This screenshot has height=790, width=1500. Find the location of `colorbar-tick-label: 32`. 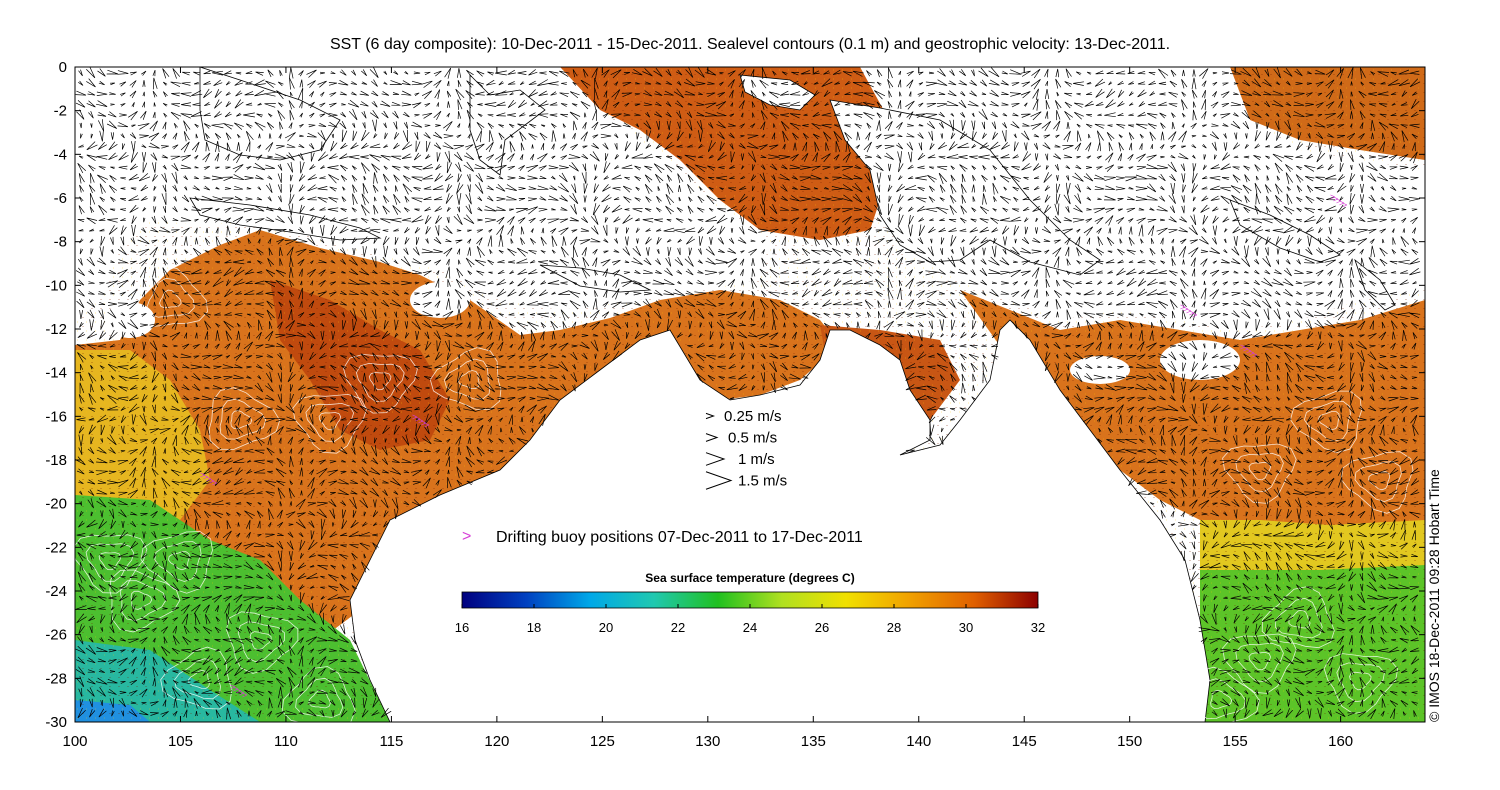

colorbar-tick-label: 32 is located at coordinates (1038, 627).